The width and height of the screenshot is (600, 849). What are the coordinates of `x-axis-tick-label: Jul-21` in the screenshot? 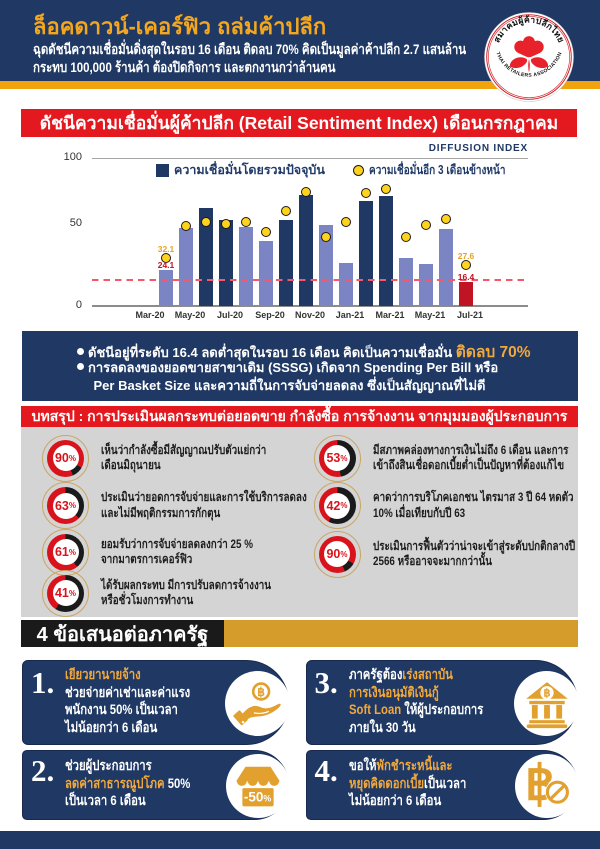 It's located at (469, 315).